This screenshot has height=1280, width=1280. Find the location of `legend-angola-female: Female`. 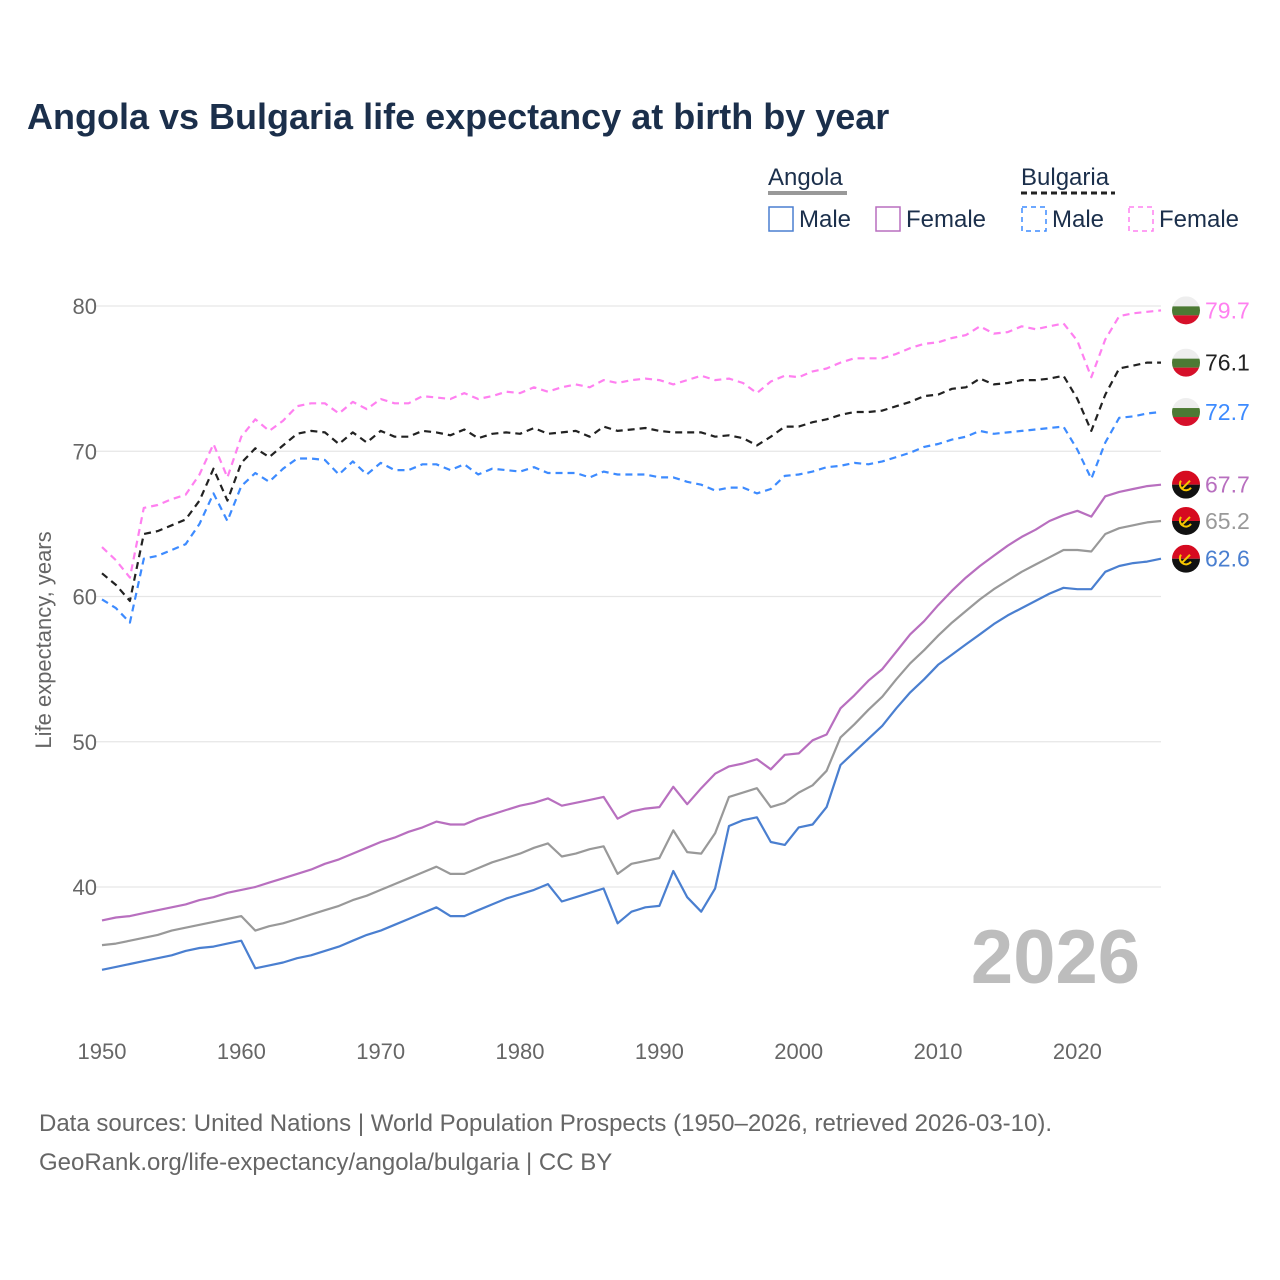

legend-angola-female: Female is located at coordinates (946, 219).